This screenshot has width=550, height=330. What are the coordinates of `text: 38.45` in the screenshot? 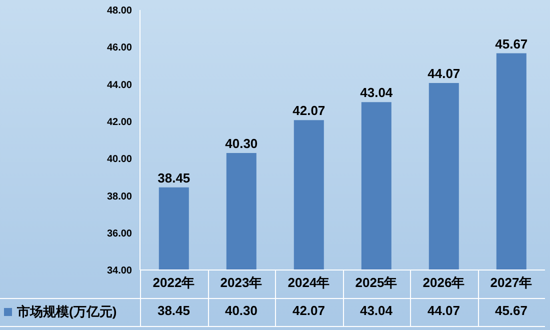 It's located at (174, 178).